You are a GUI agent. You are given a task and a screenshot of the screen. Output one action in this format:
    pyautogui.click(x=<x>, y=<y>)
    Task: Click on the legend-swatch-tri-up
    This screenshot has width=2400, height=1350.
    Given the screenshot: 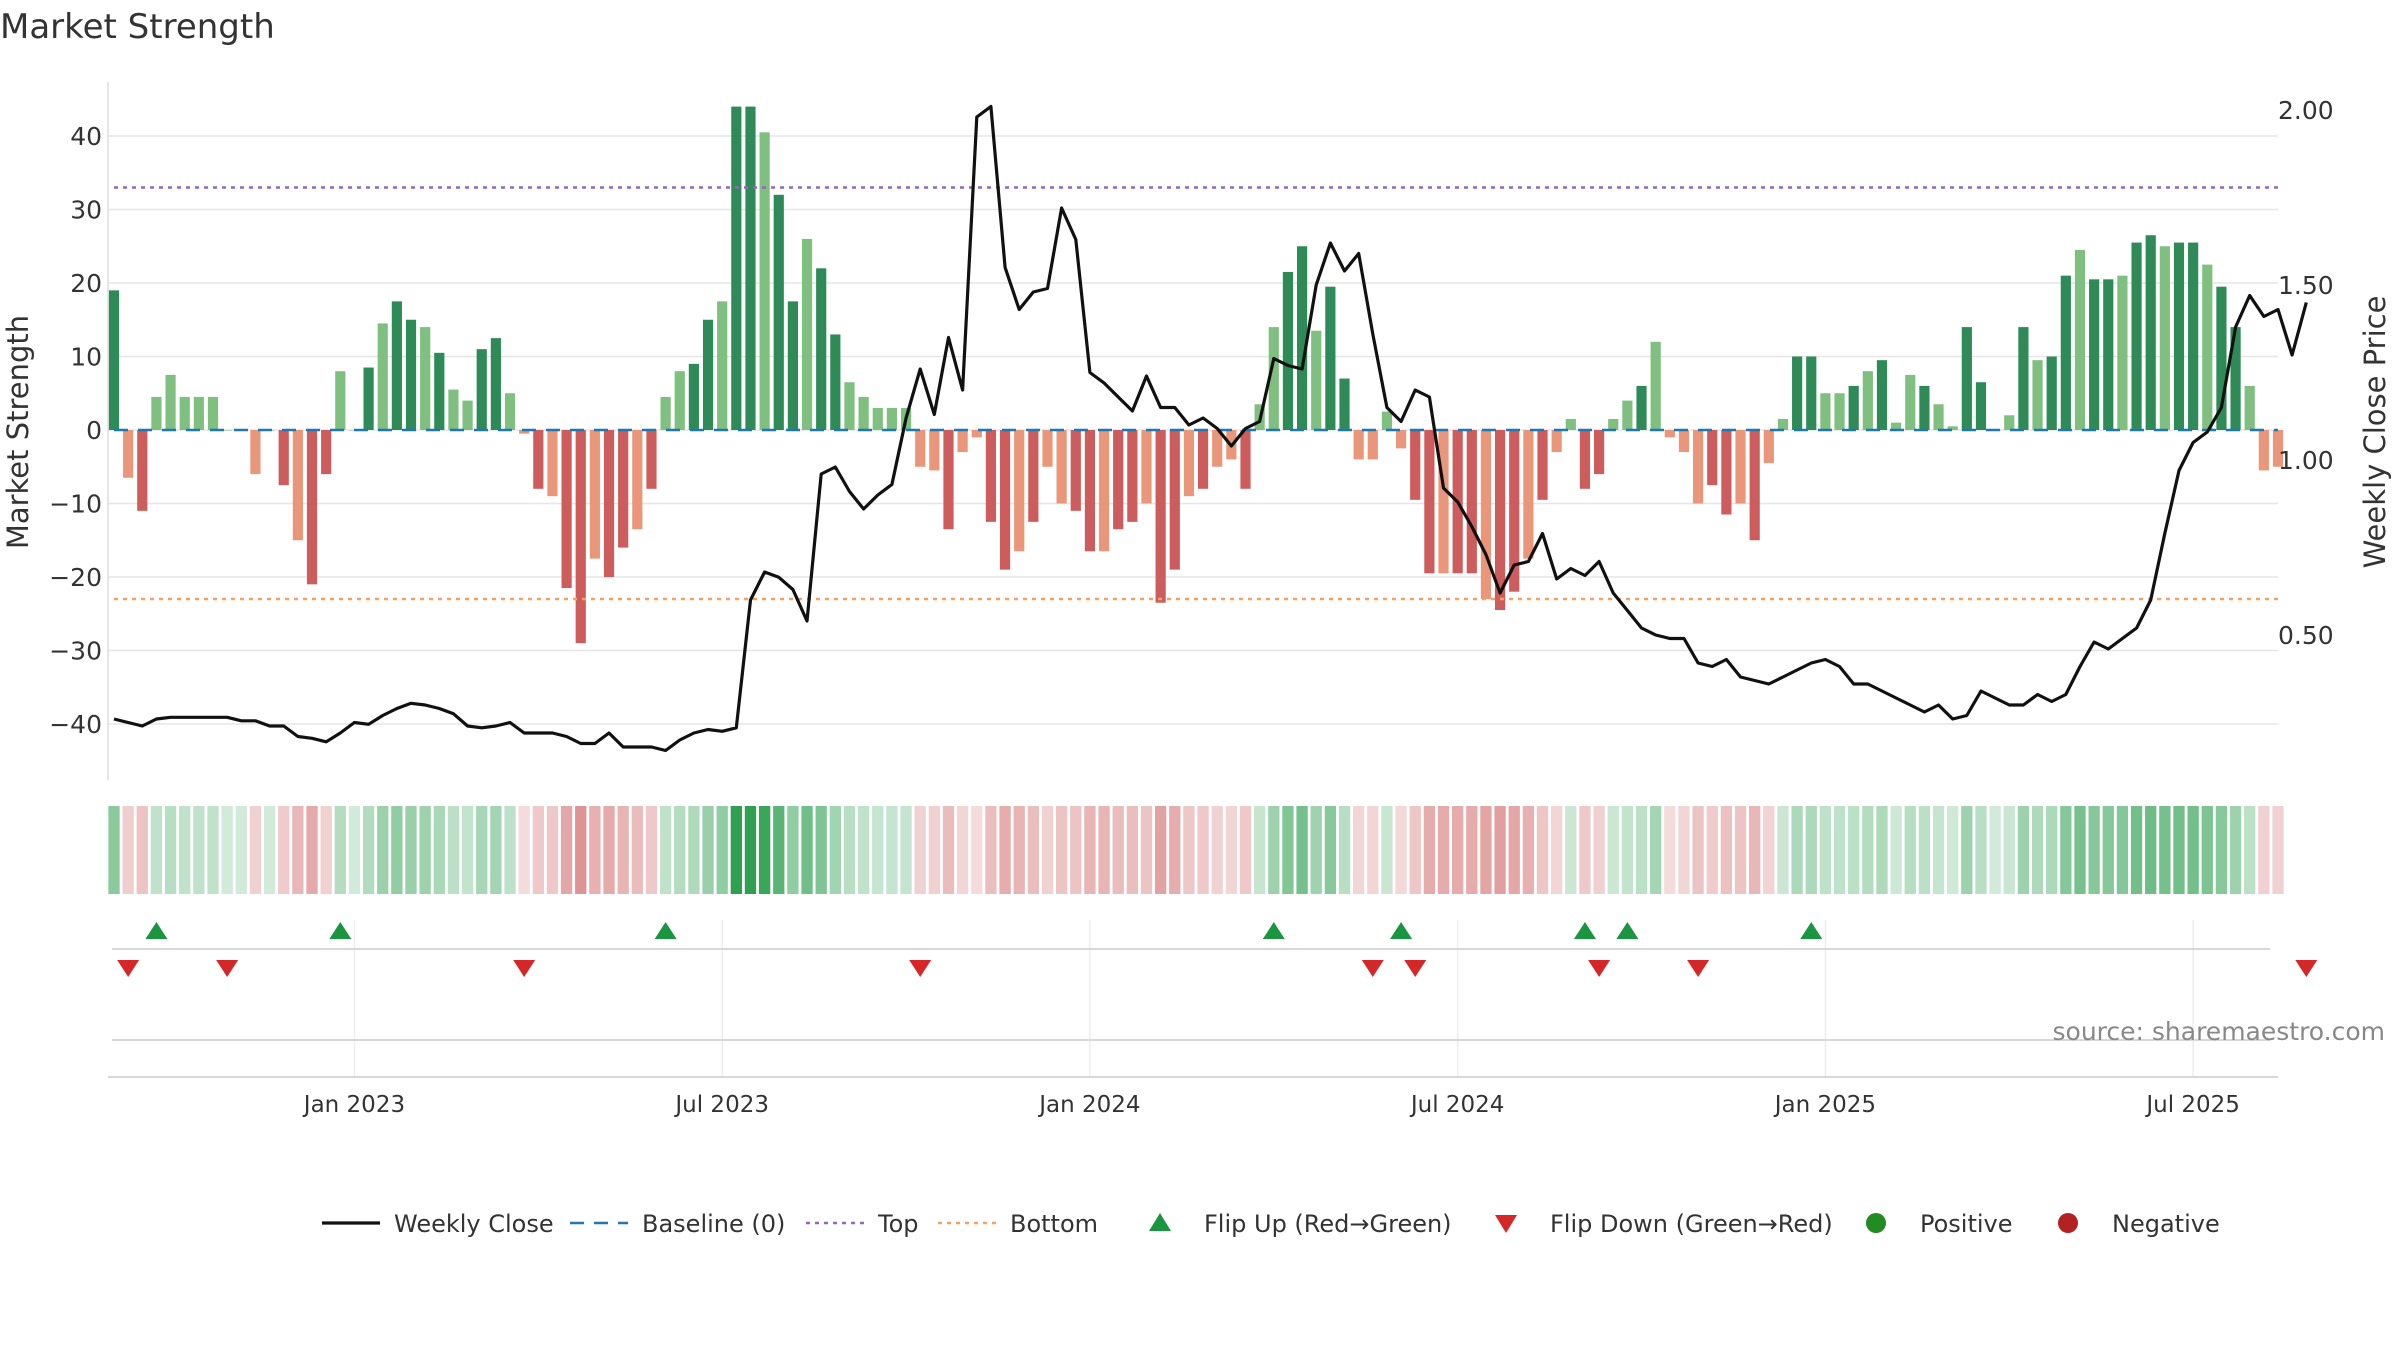 What is the action you would take?
    pyautogui.click(x=1160, y=1222)
    